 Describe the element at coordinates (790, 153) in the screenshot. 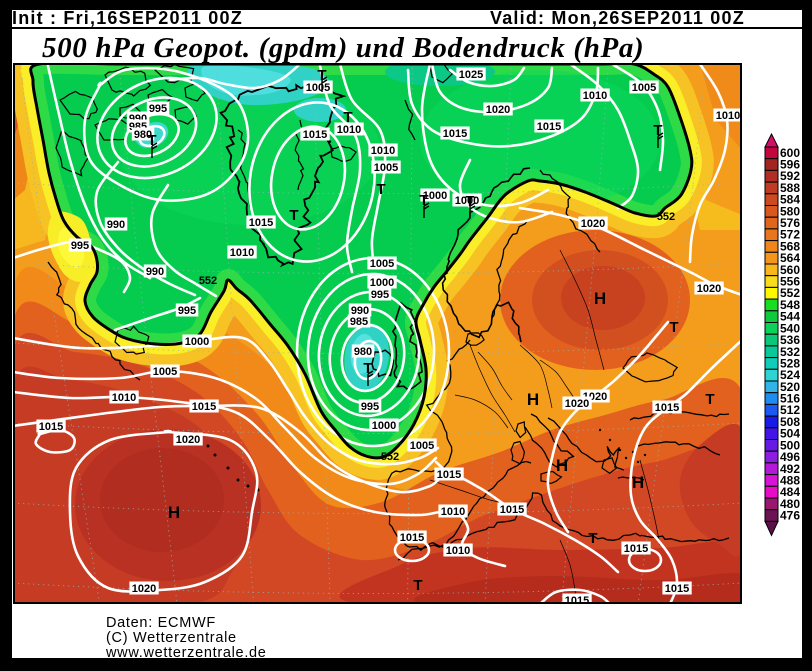

I see `svg-text: 600` at that location.